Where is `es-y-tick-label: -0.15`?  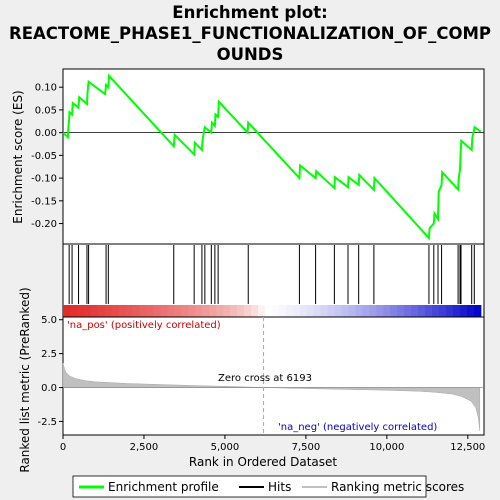 es-y-tick-label: -0.15 is located at coordinates (44, 201).